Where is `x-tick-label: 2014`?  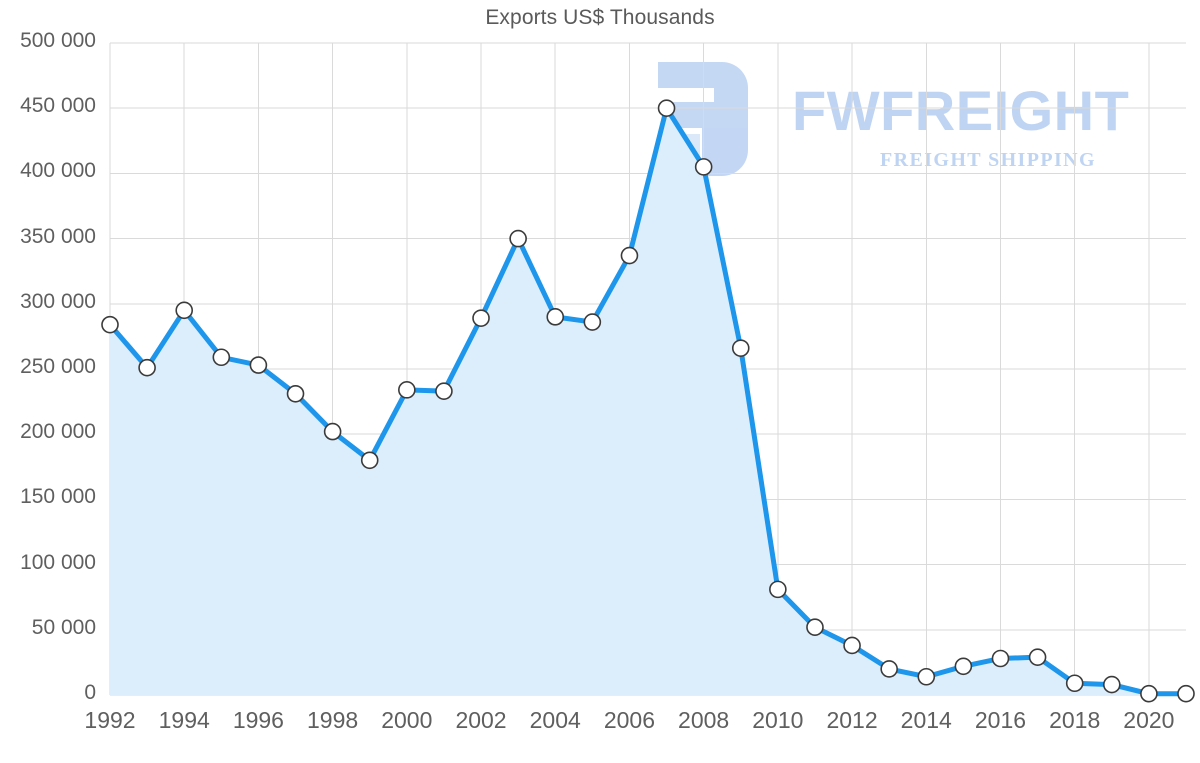 x-tick-label: 2014 is located at coordinates (926, 720).